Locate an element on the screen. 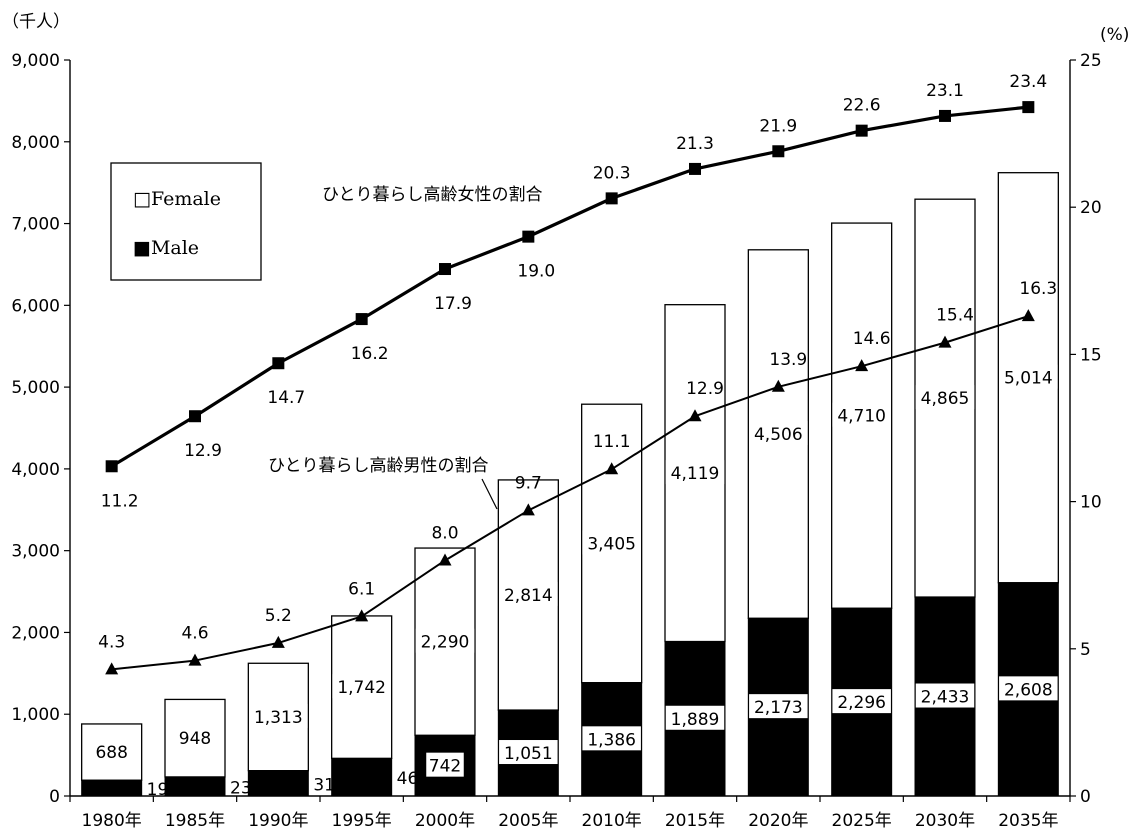 This screenshot has height=839, width=1144. male-rate-label: 11.1 is located at coordinates (612, 442).